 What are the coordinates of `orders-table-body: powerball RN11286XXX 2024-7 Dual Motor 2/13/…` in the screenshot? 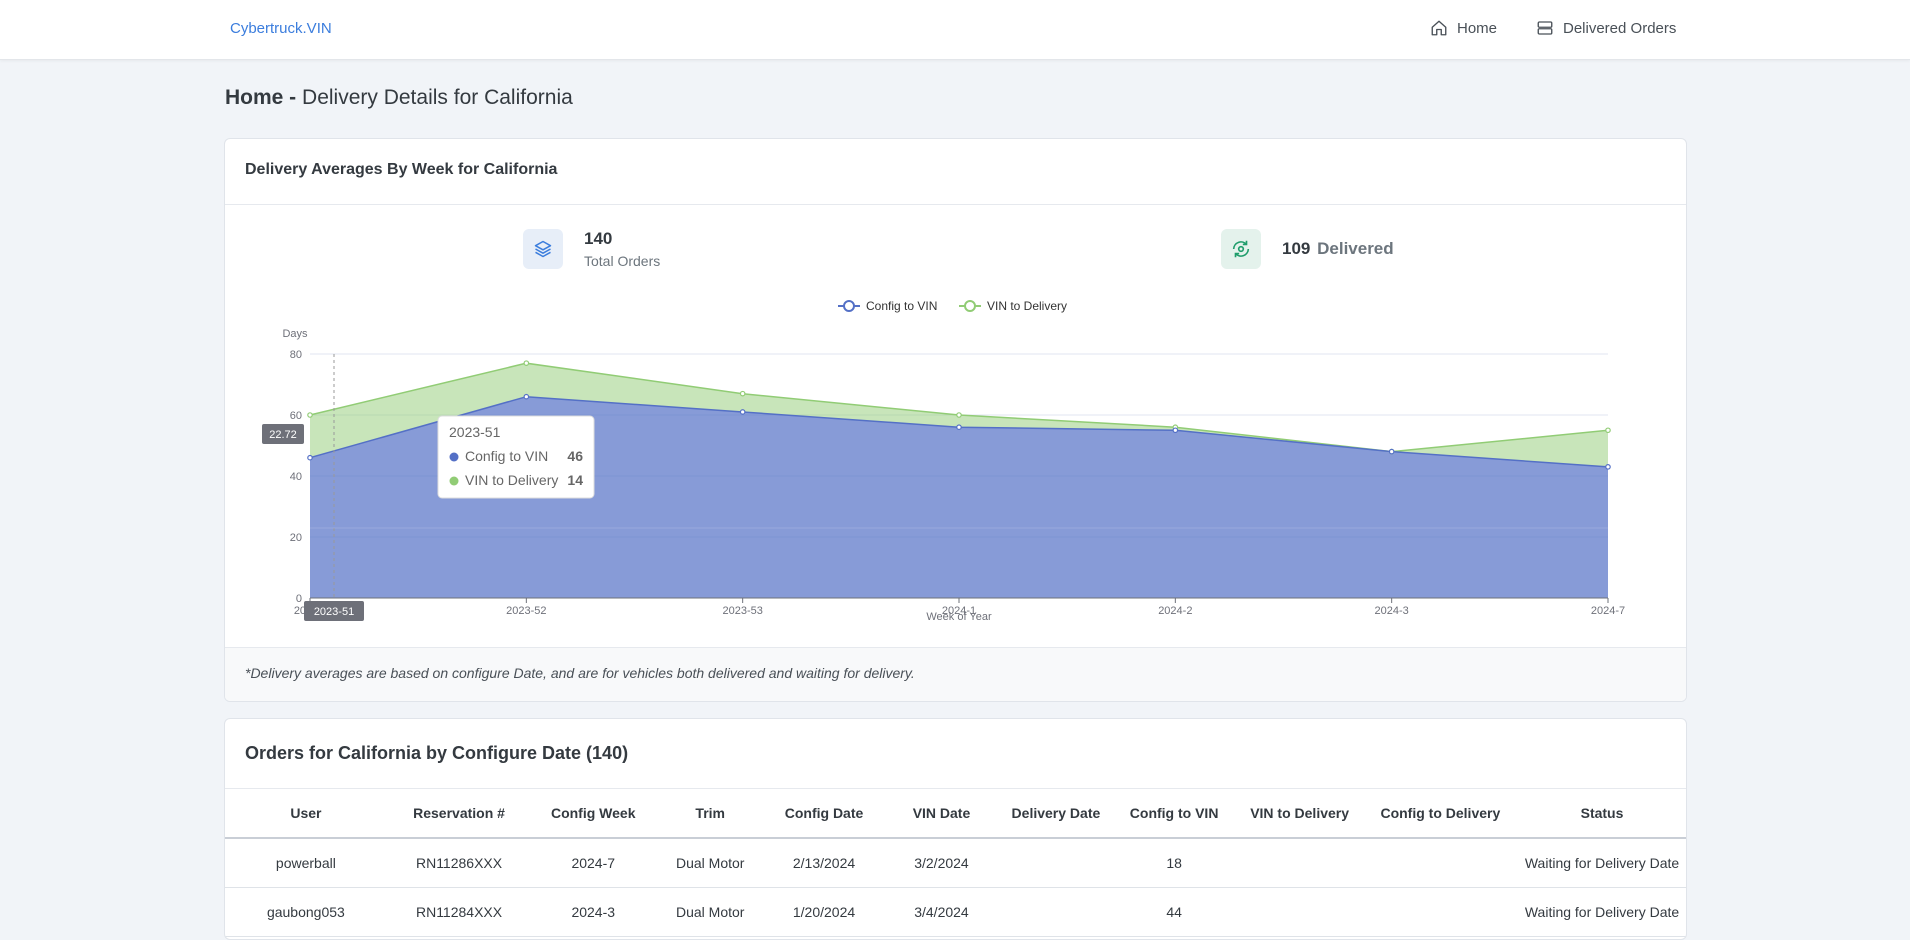 It's located at (955, 887).